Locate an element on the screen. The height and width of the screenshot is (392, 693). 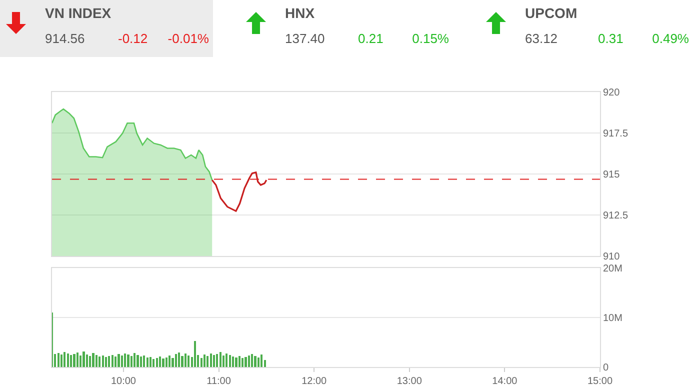
y-tick-label: 915 is located at coordinates (611, 175).